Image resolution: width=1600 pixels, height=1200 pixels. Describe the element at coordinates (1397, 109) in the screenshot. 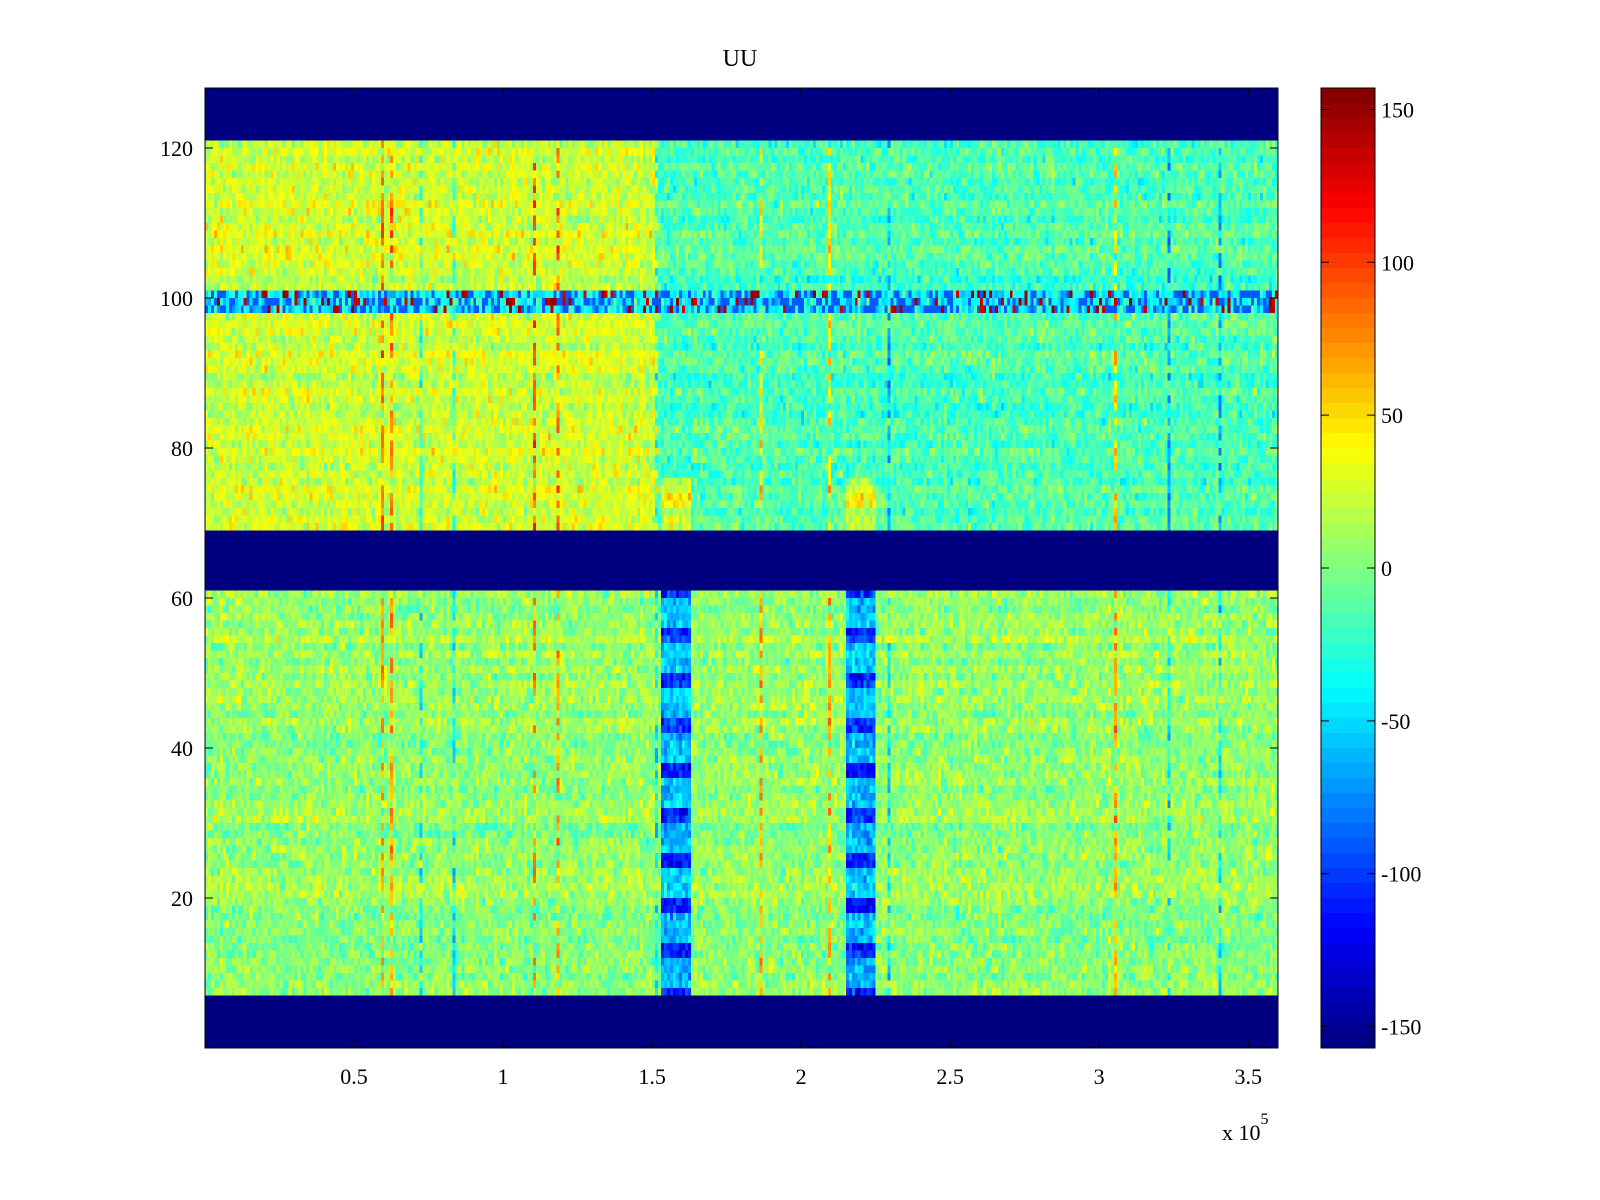

I see `colorbar-tick-label: 150` at that location.